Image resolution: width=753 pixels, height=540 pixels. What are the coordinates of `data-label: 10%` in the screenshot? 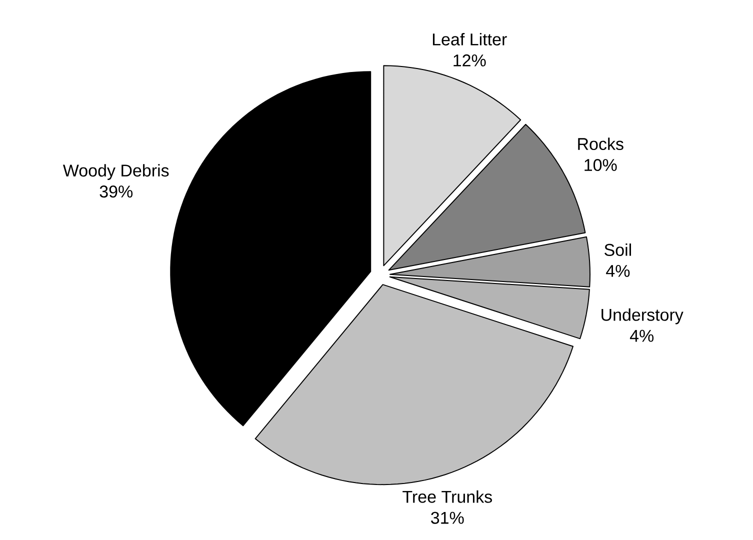 It's located at (600, 165).